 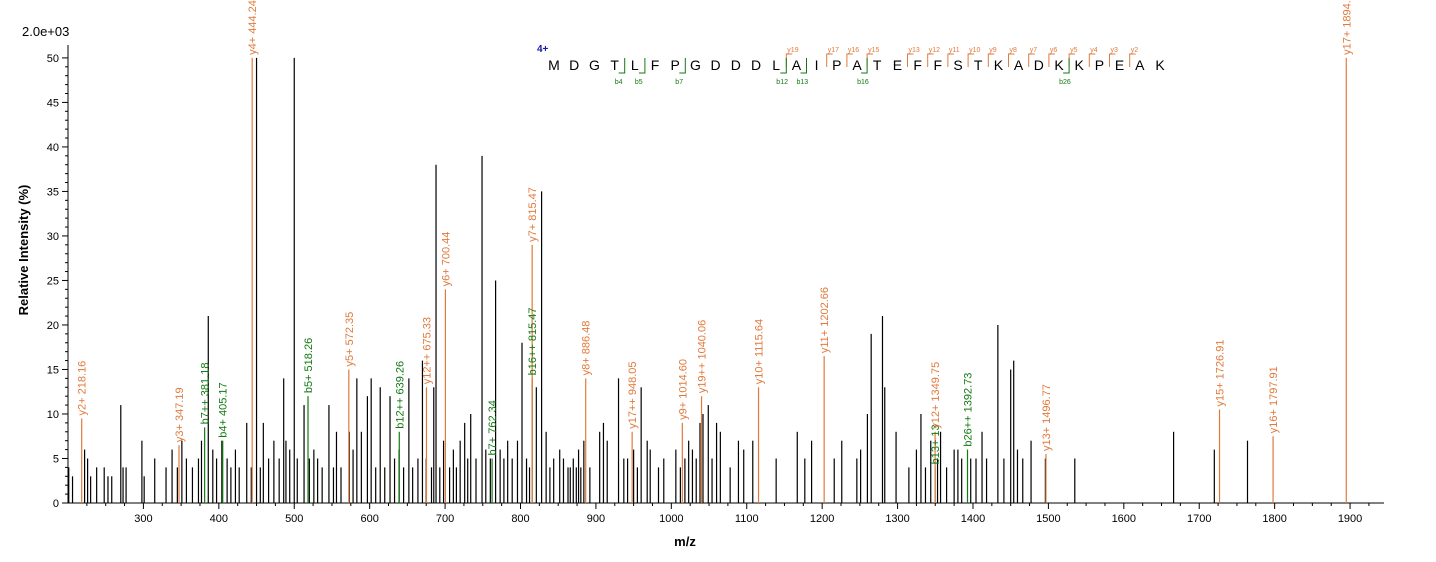 What do you see at coordinates (45, 31) in the screenshot?
I see `scale-label: 2.0e+03` at bounding box center [45, 31].